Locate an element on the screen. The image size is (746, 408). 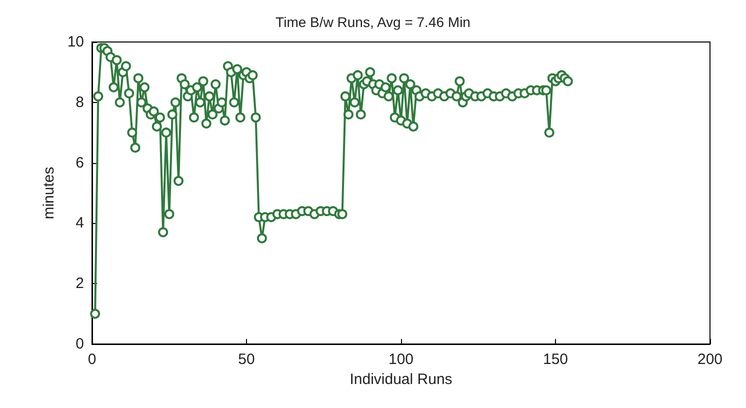
y-axis-title: minutes is located at coordinates (49, 193).